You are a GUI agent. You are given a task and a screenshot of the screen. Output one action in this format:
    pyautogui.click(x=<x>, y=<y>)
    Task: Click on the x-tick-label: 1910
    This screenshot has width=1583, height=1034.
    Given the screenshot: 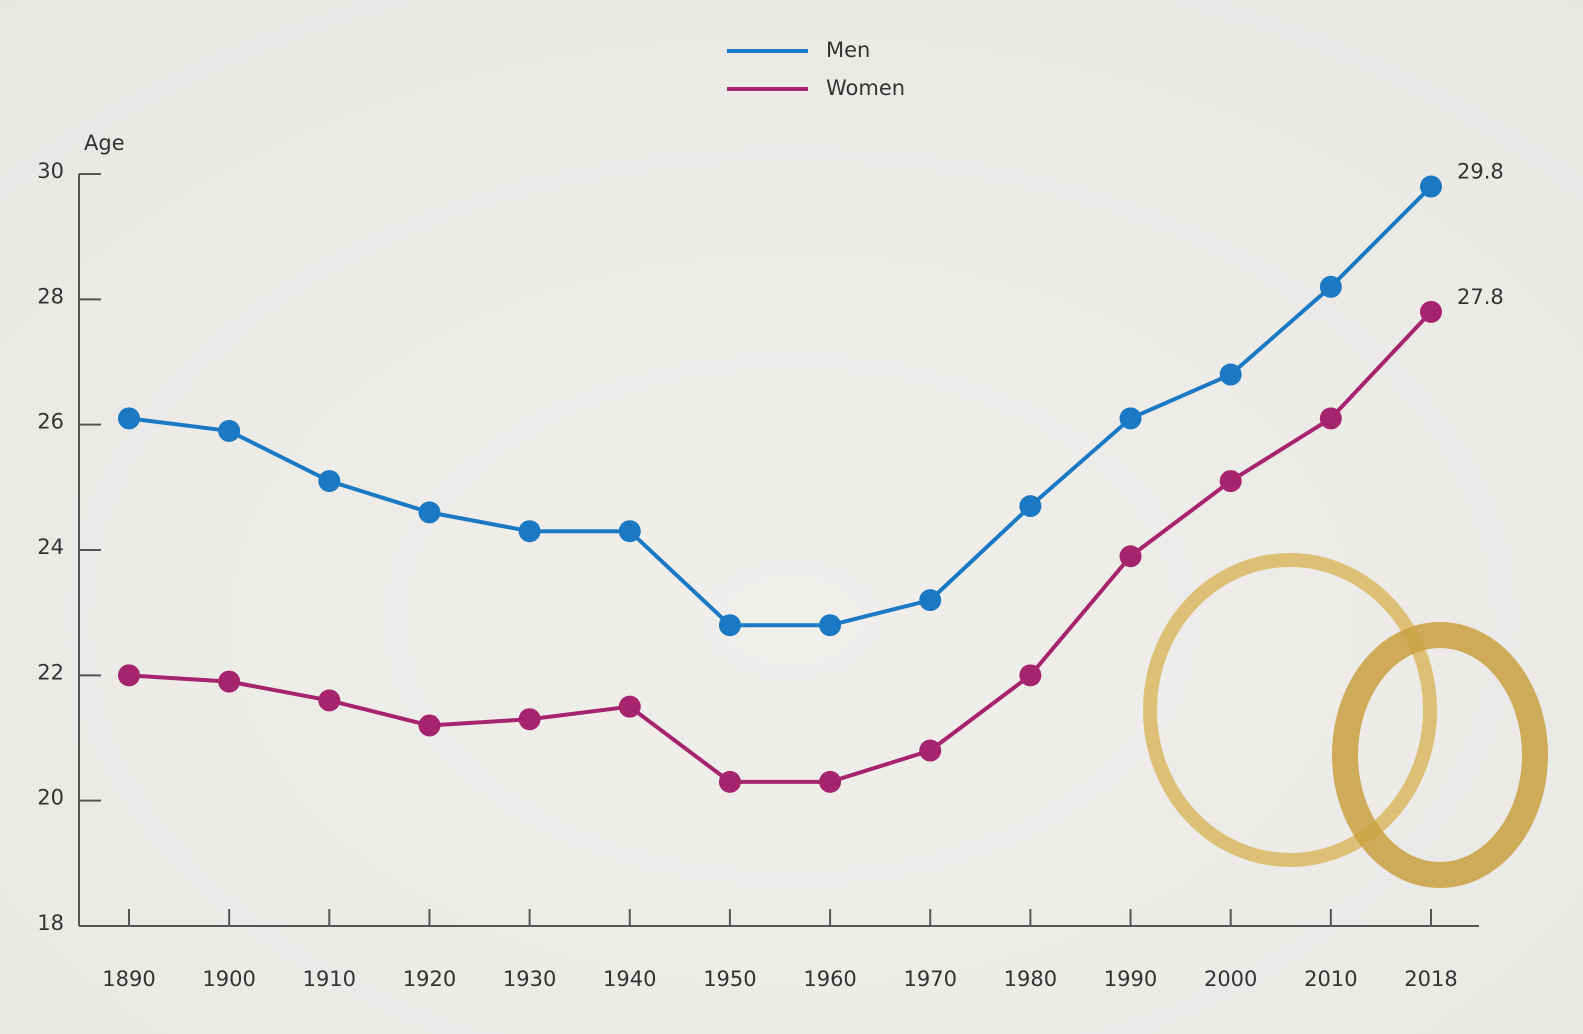 What is the action you would take?
    pyautogui.click(x=329, y=979)
    